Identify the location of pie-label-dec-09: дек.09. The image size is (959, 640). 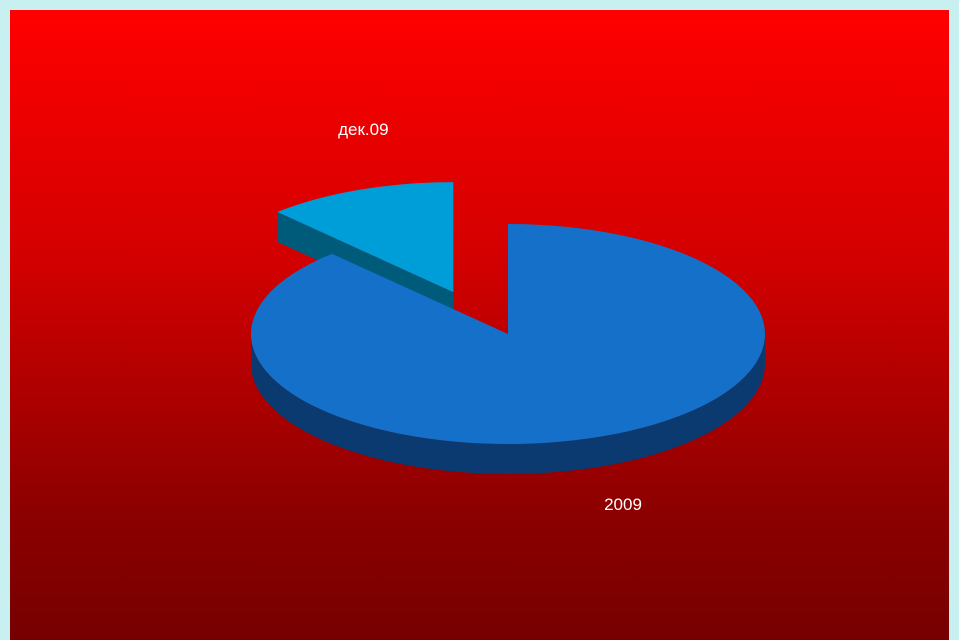
(363, 129).